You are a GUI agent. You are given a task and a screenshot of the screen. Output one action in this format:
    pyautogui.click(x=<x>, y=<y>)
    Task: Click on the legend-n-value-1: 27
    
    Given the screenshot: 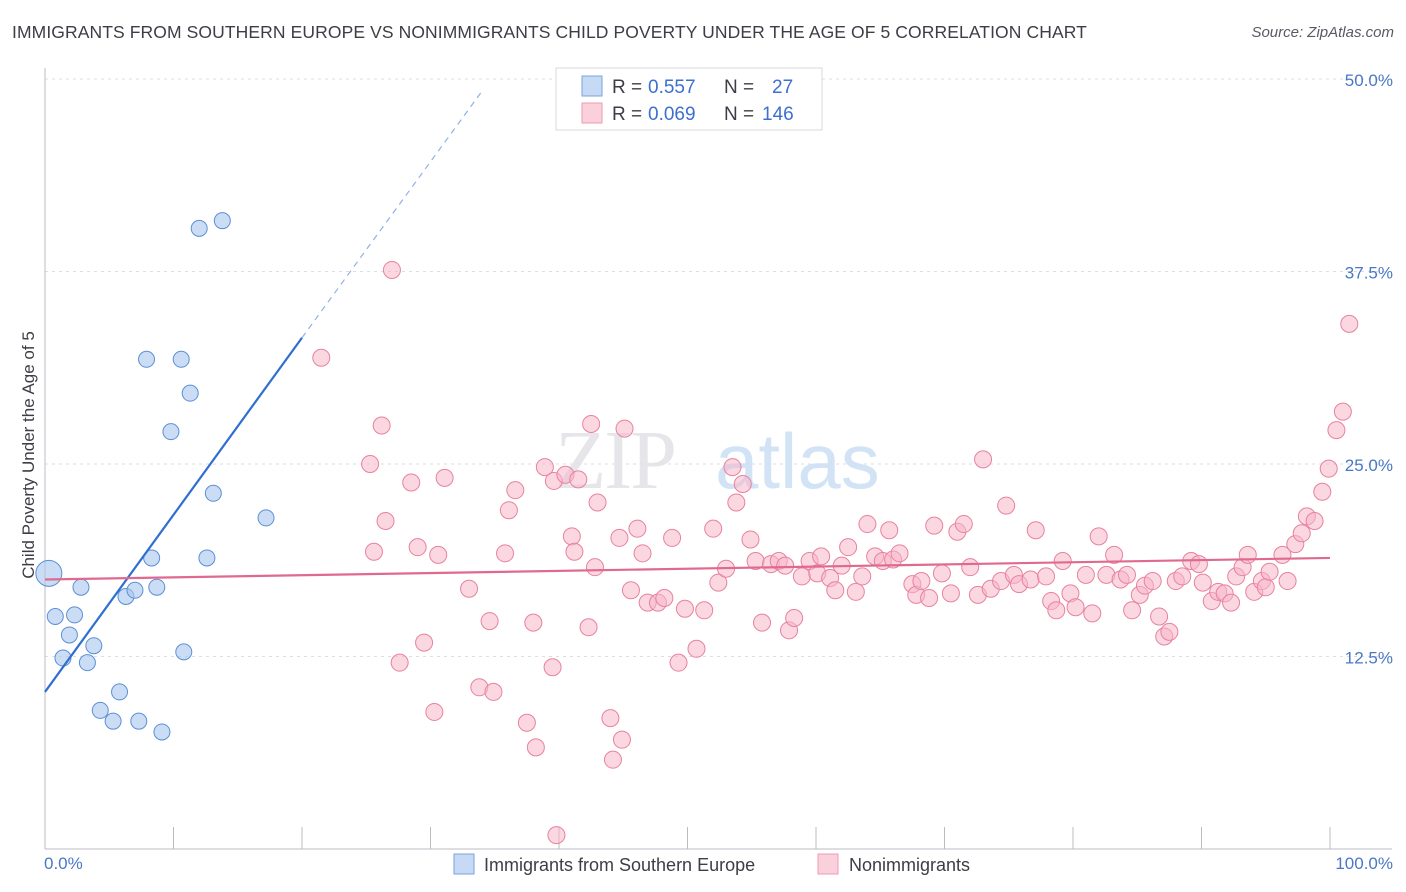 What is the action you would take?
    pyautogui.click(x=782, y=87)
    